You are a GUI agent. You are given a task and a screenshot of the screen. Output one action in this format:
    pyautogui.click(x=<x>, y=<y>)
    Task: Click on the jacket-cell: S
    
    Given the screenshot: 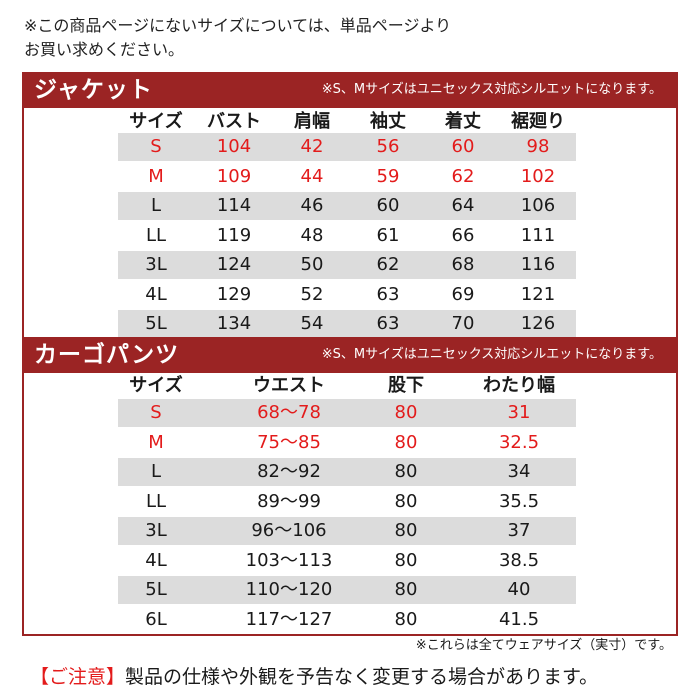 What is the action you would take?
    pyautogui.click(x=156, y=146)
    